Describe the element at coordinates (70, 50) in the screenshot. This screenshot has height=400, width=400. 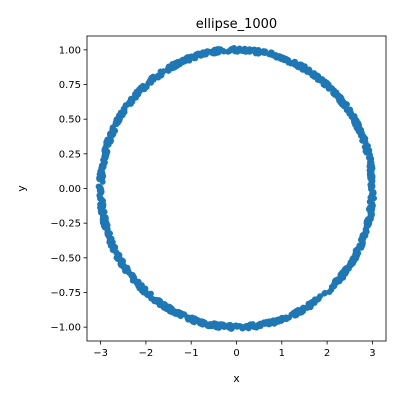
I see `y-tick-label: 1.00` at that location.